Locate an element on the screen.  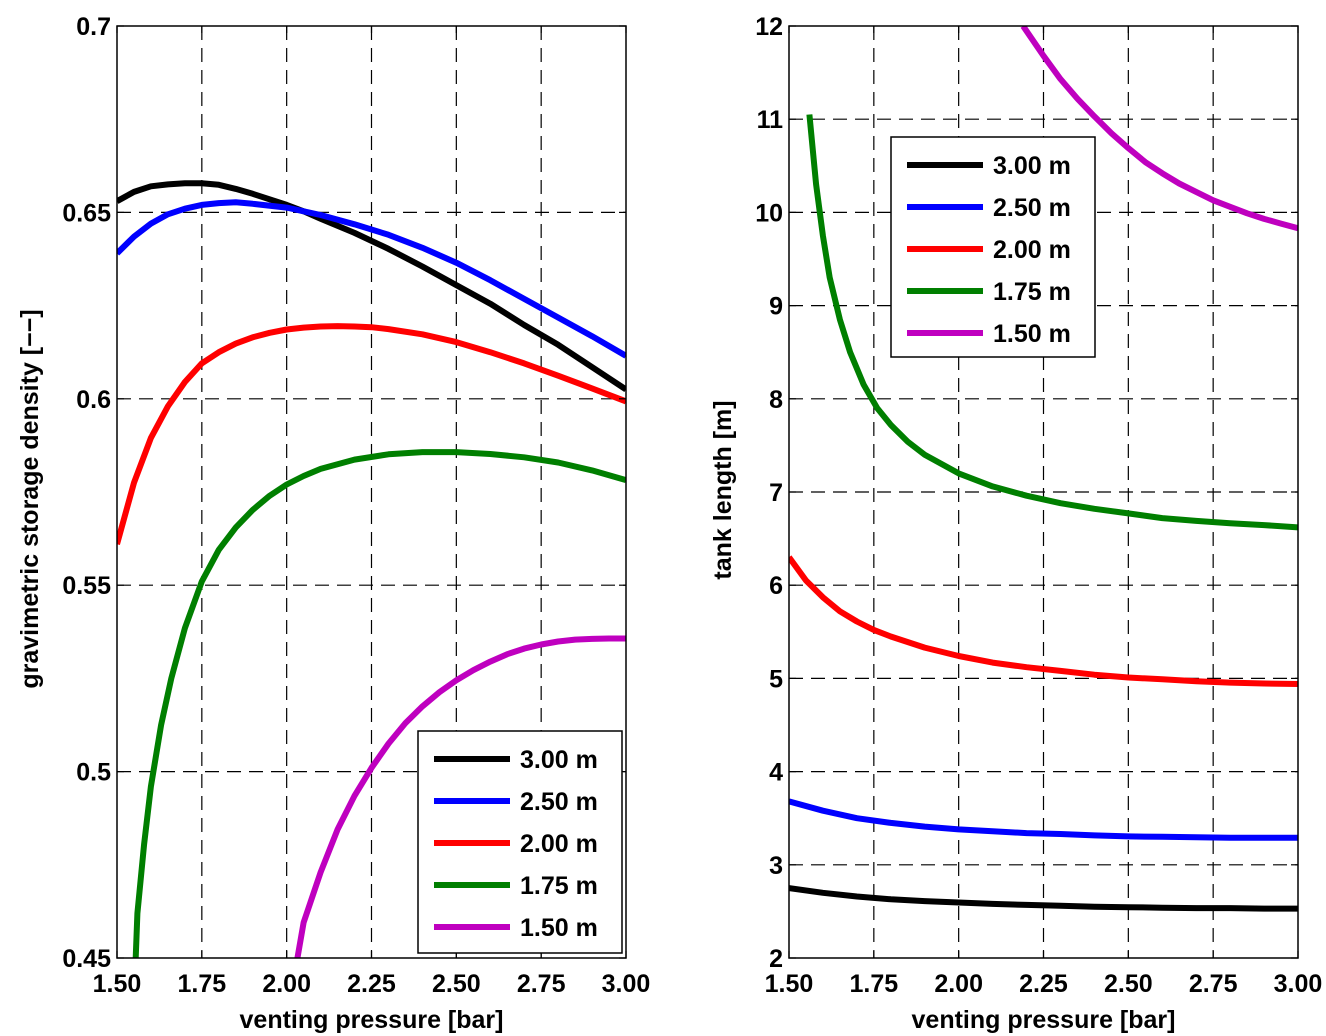
y-tick-label: 0.45 is located at coordinates (86, 959).